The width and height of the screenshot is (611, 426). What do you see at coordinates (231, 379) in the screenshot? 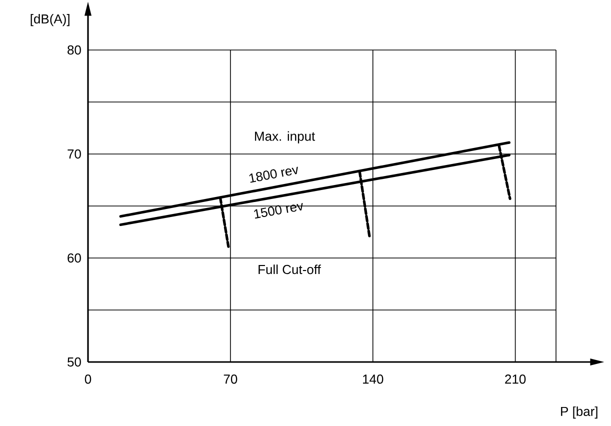
I see `x-tick-label: 70` at bounding box center [231, 379].